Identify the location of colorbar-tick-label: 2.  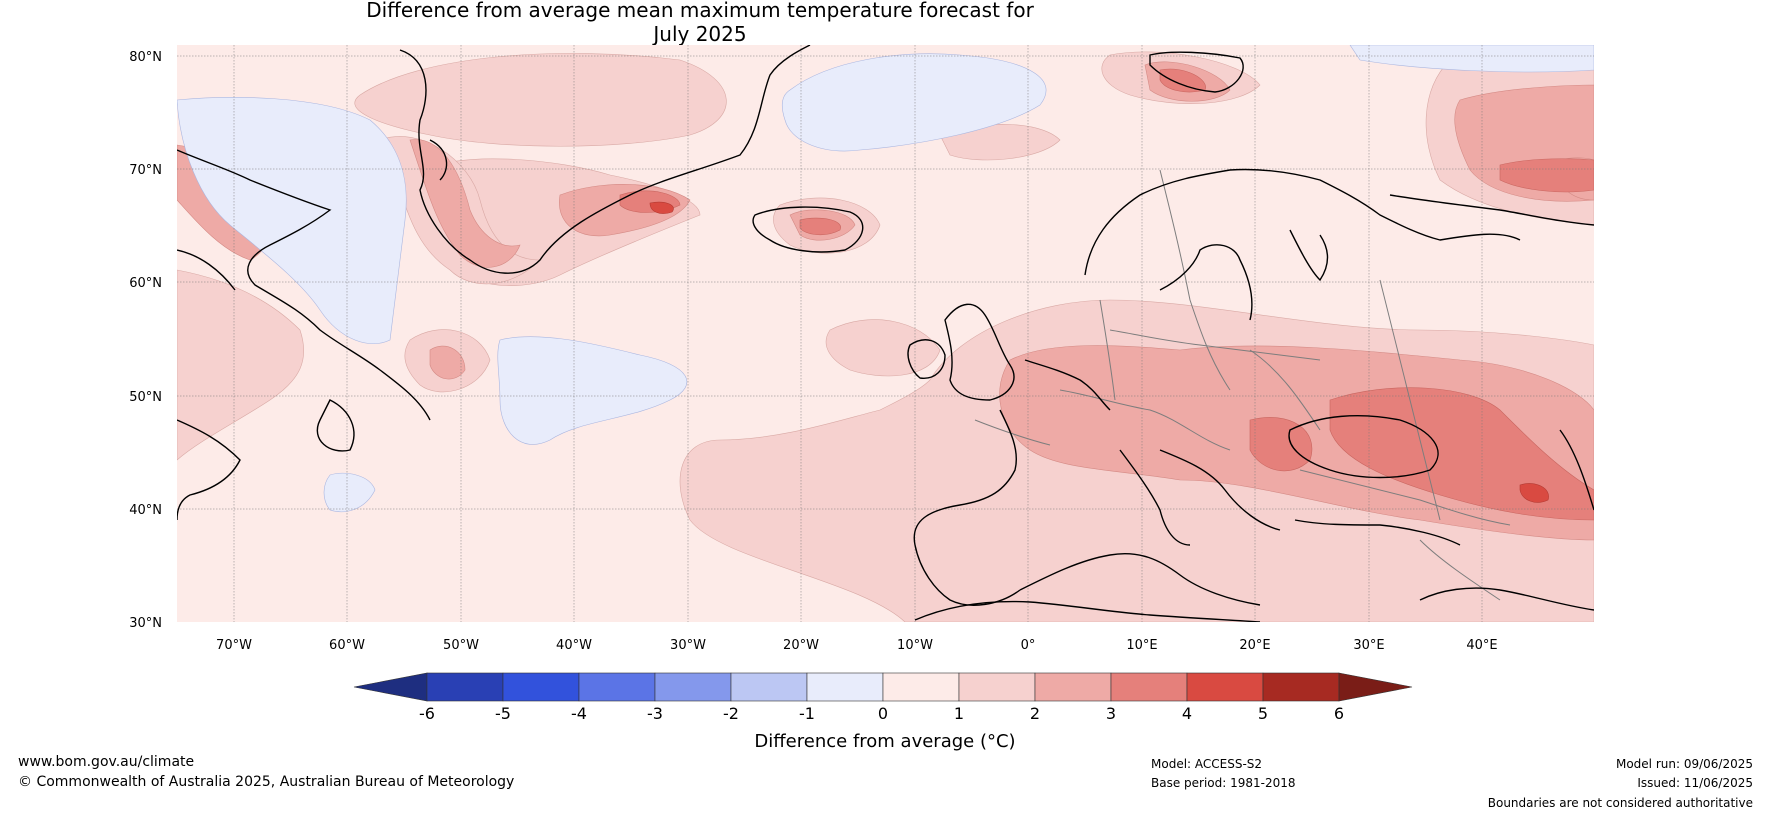
(1035, 713).